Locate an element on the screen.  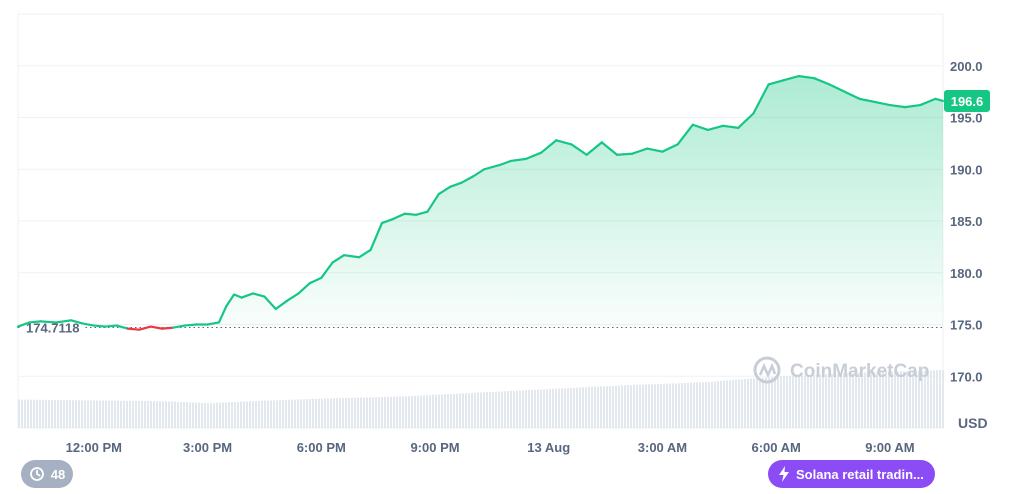
watermark: CoinMarketCap is located at coordinates (841, 370).